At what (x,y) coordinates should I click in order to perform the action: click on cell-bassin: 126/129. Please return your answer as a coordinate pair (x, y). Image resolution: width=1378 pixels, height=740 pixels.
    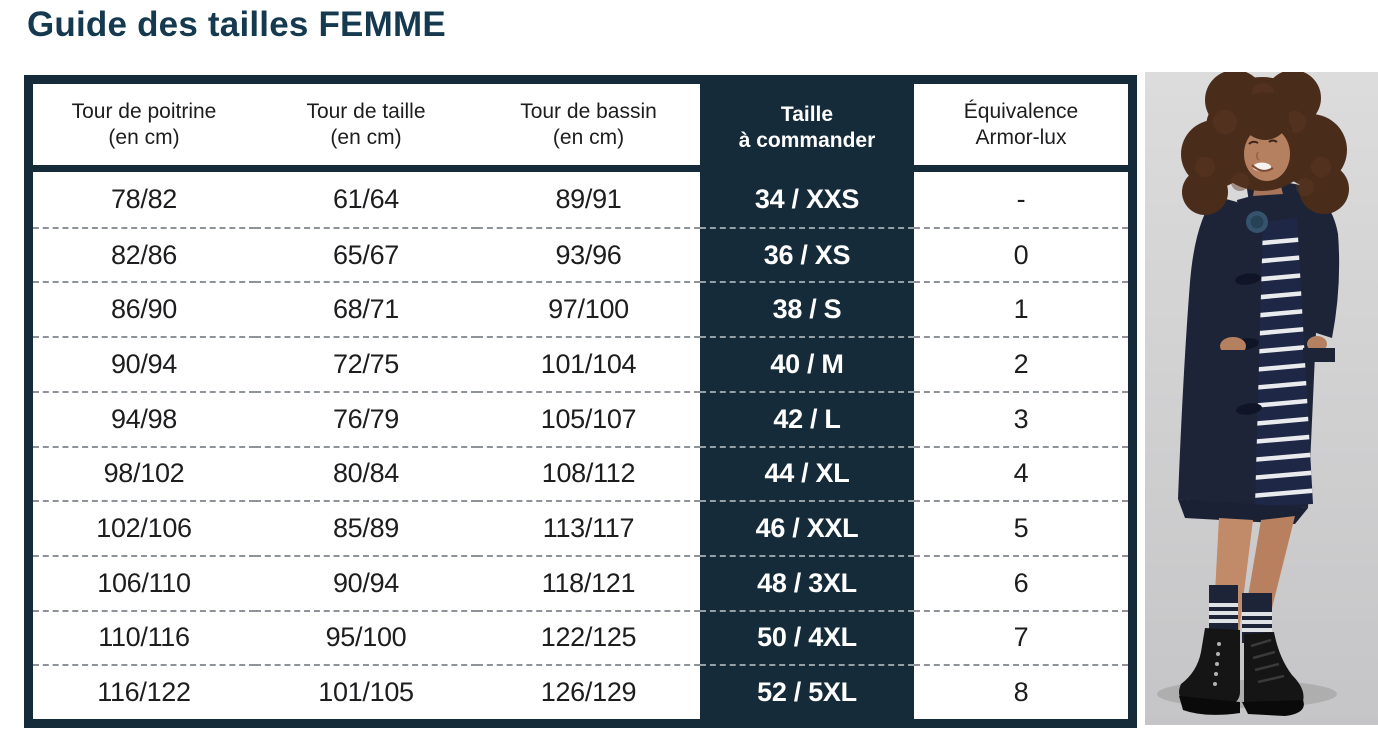
    Looking at the image, I should click on (588, 691).